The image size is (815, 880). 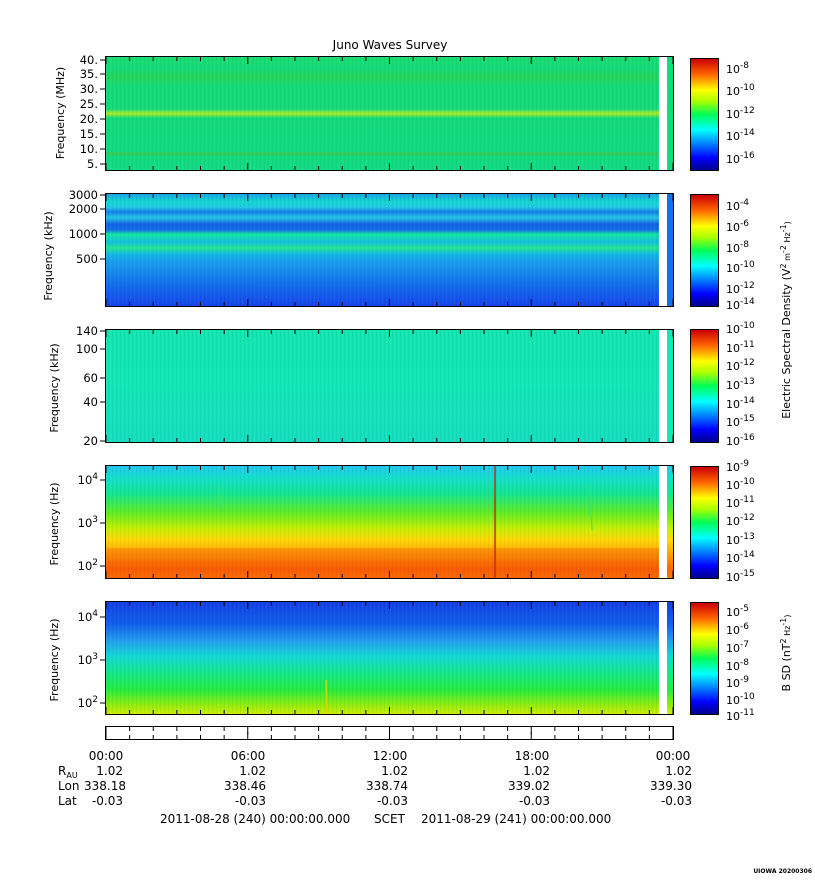 What do you see at coordinates (83, 195) in the screenshot?
I see `panel-2-ytick-label: 3000` at bounding box center [83, 195].